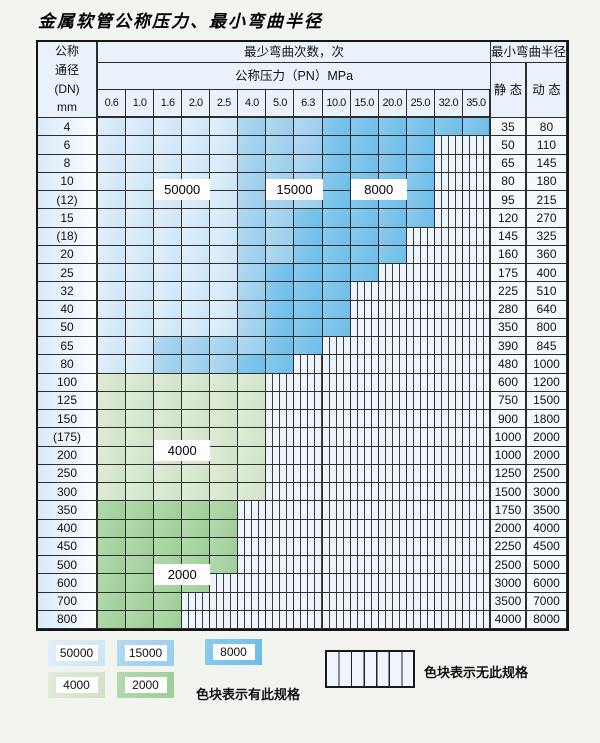 Image resolution: width=600 pixels, height=743 pixels. I want to click on dynamic-value-cell: 7000, so click(546, 601).